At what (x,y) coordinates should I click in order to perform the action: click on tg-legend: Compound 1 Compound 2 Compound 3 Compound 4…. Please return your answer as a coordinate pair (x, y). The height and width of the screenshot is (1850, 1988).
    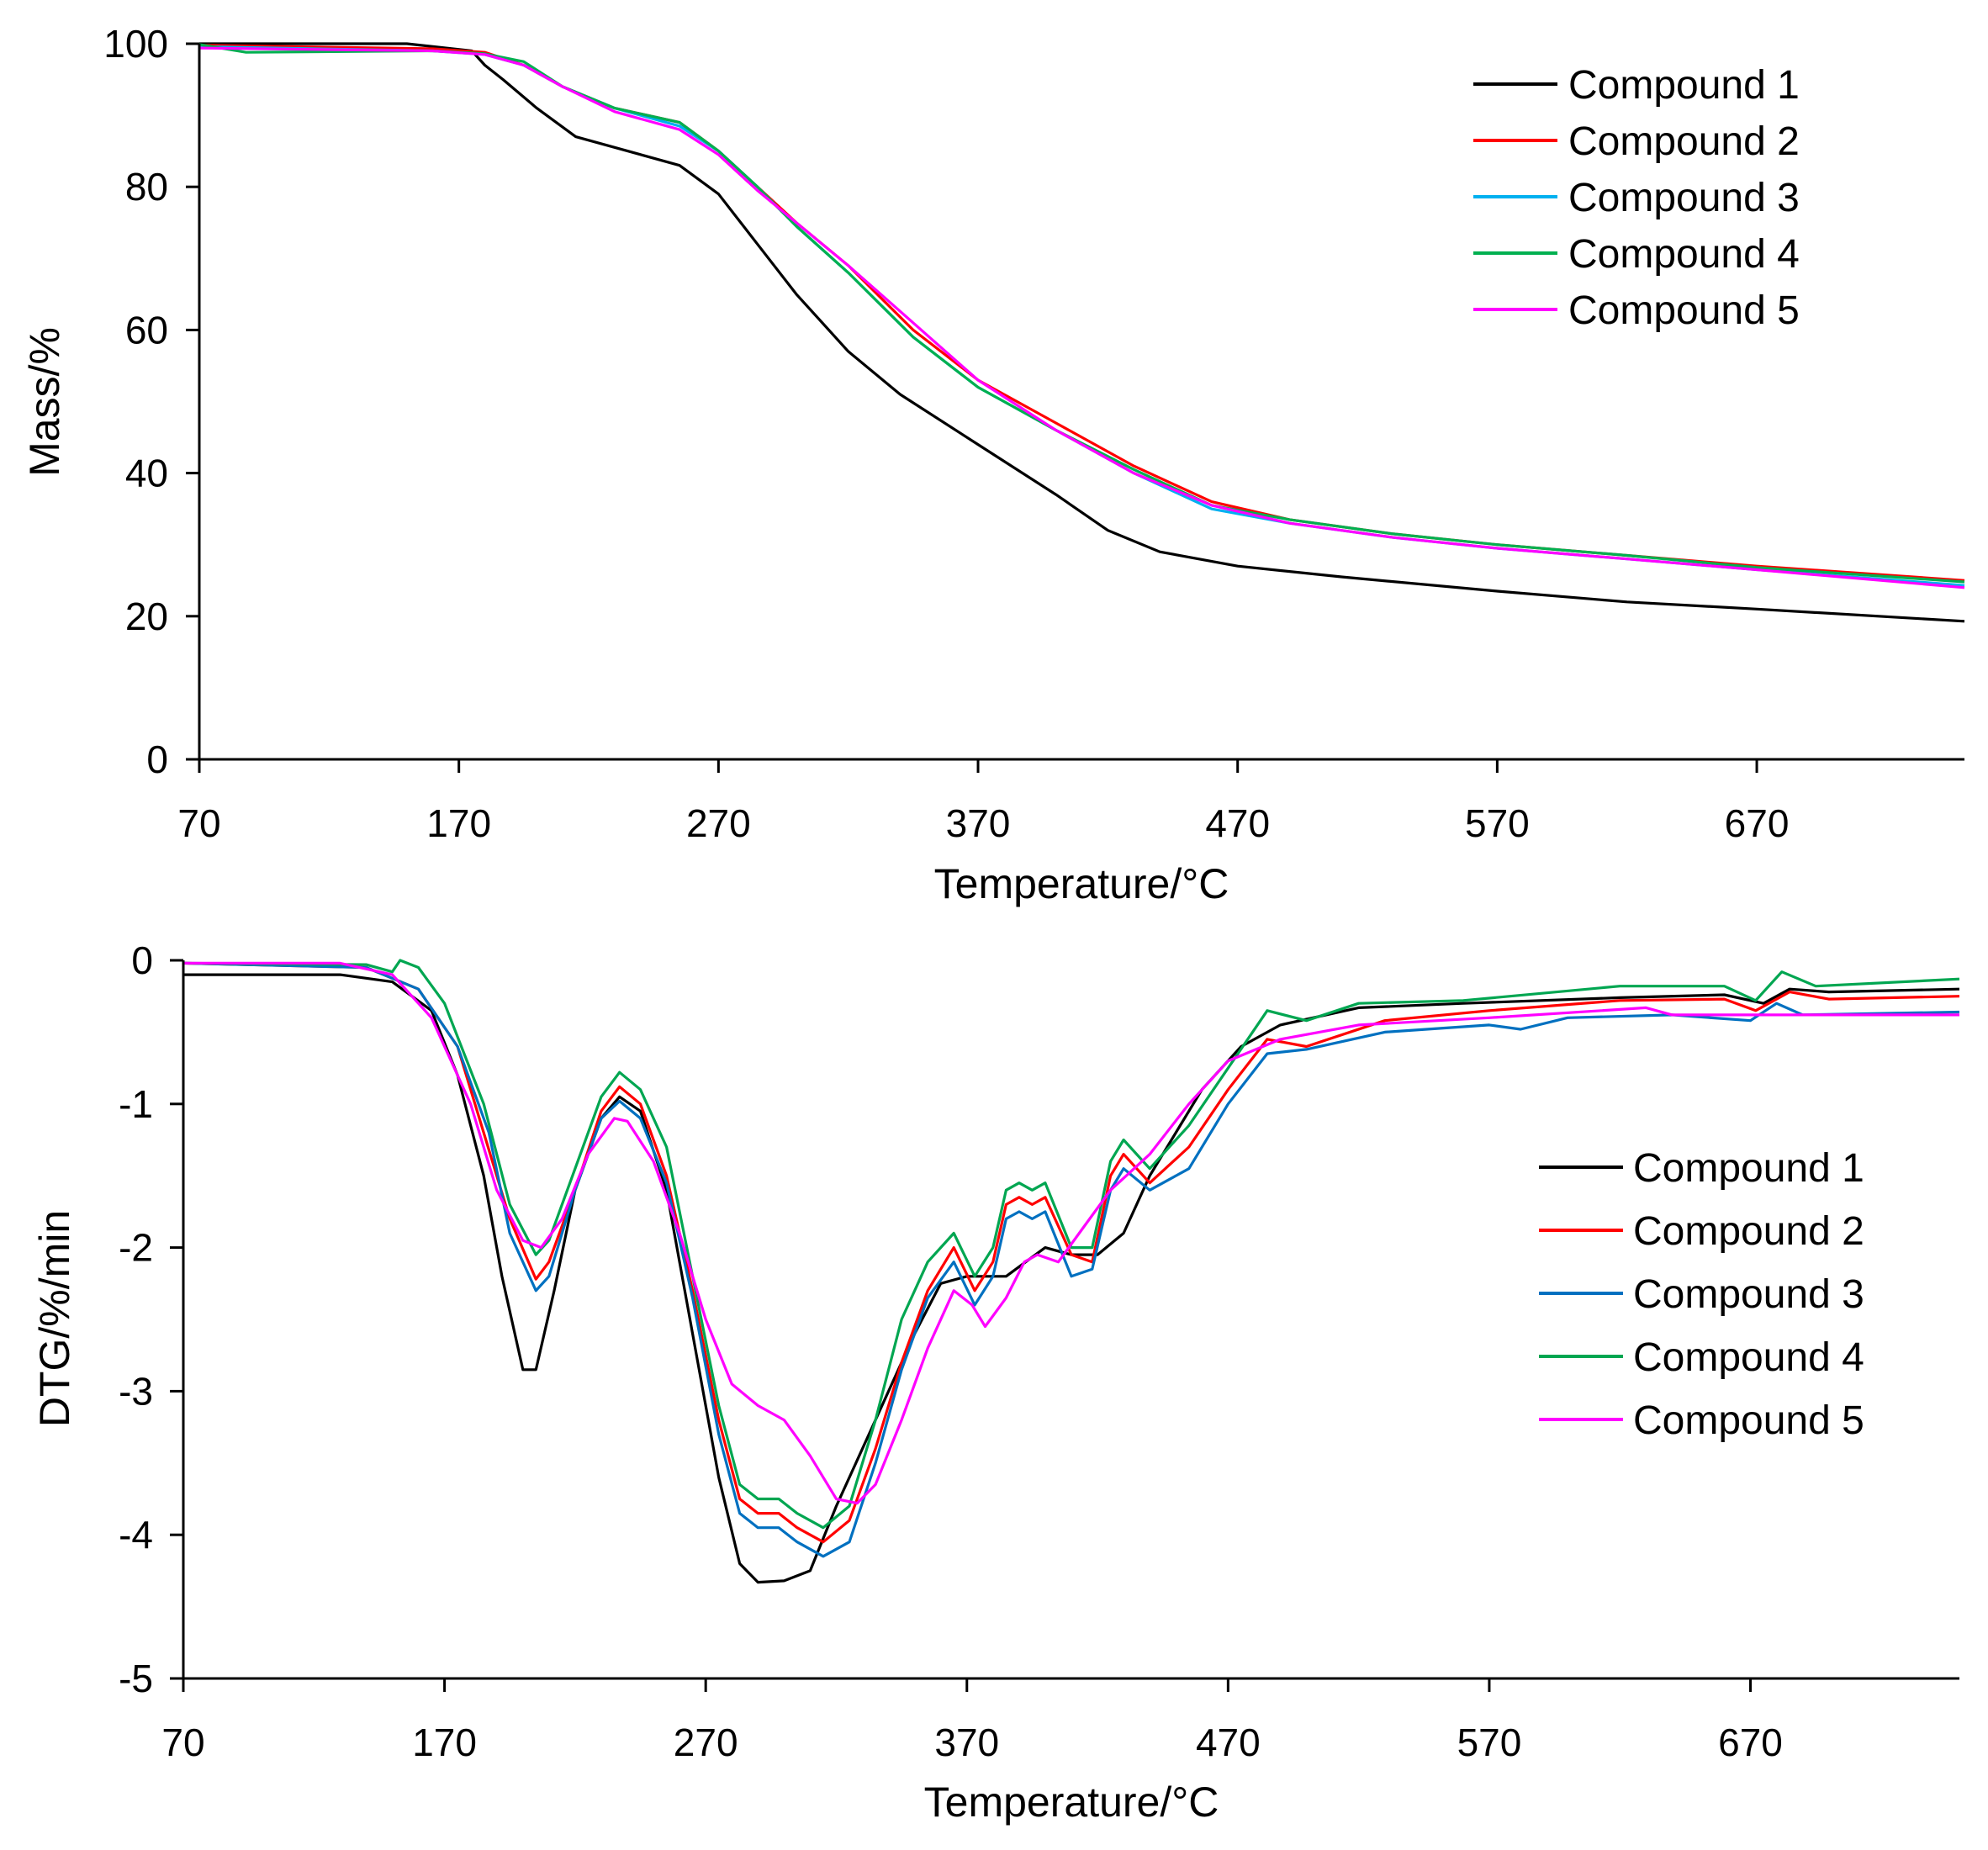
    Looking at the image, I should click on (1636, 198).